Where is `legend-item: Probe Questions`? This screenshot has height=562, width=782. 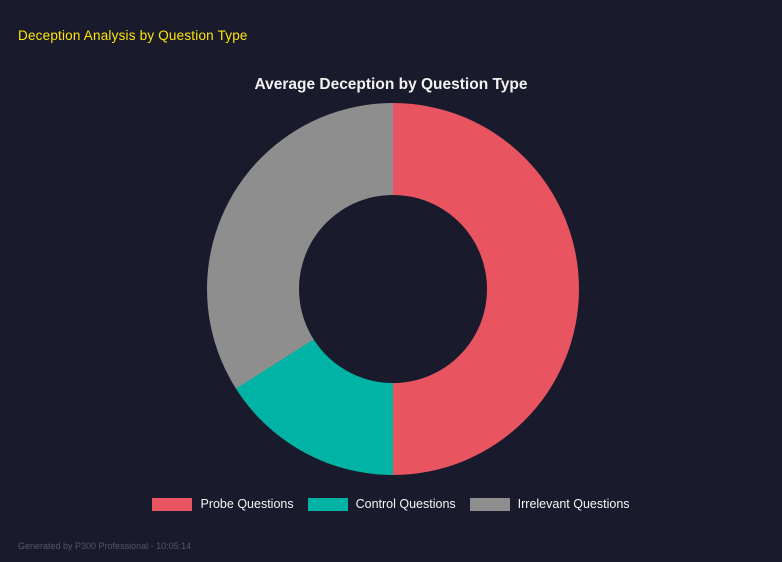
legend-item: Probe Questions is located at coordinates (223, 504).